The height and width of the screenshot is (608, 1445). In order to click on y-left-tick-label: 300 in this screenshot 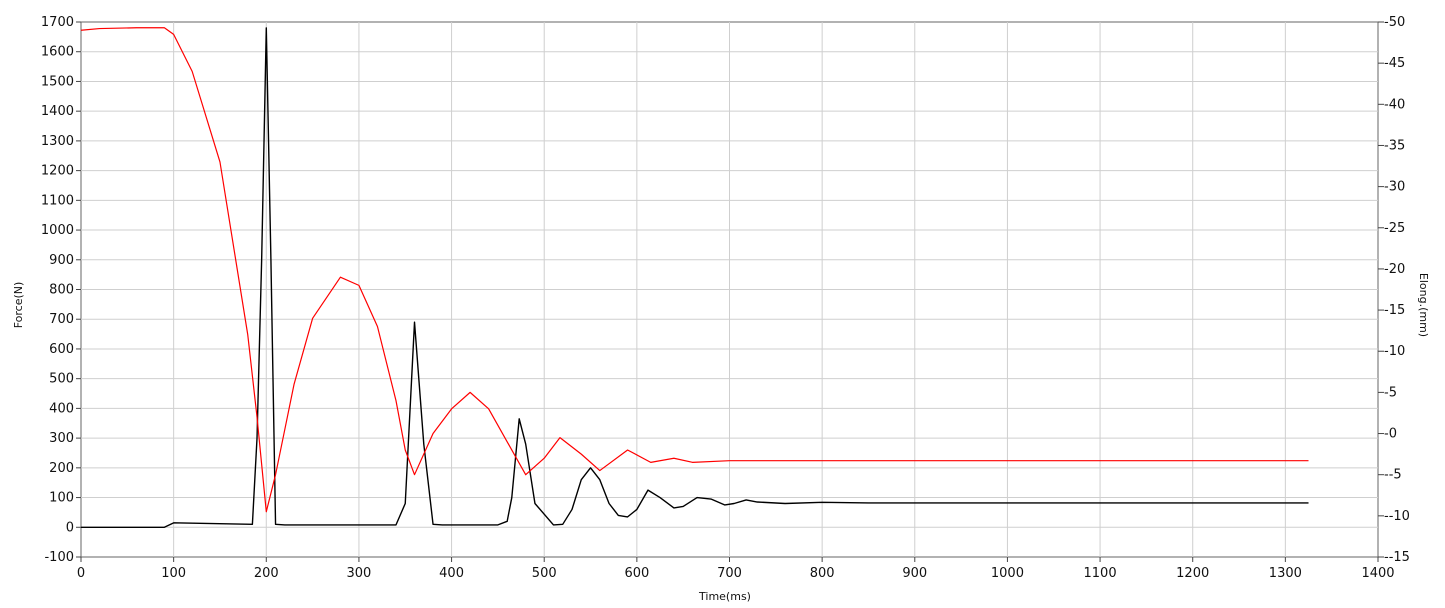, I will do `click(61, 438)`.